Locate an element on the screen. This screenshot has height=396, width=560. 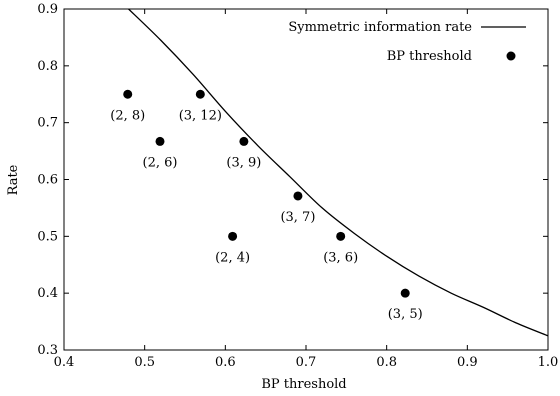
y-tick-label: 0.5 is located at coordinates (47, 236).